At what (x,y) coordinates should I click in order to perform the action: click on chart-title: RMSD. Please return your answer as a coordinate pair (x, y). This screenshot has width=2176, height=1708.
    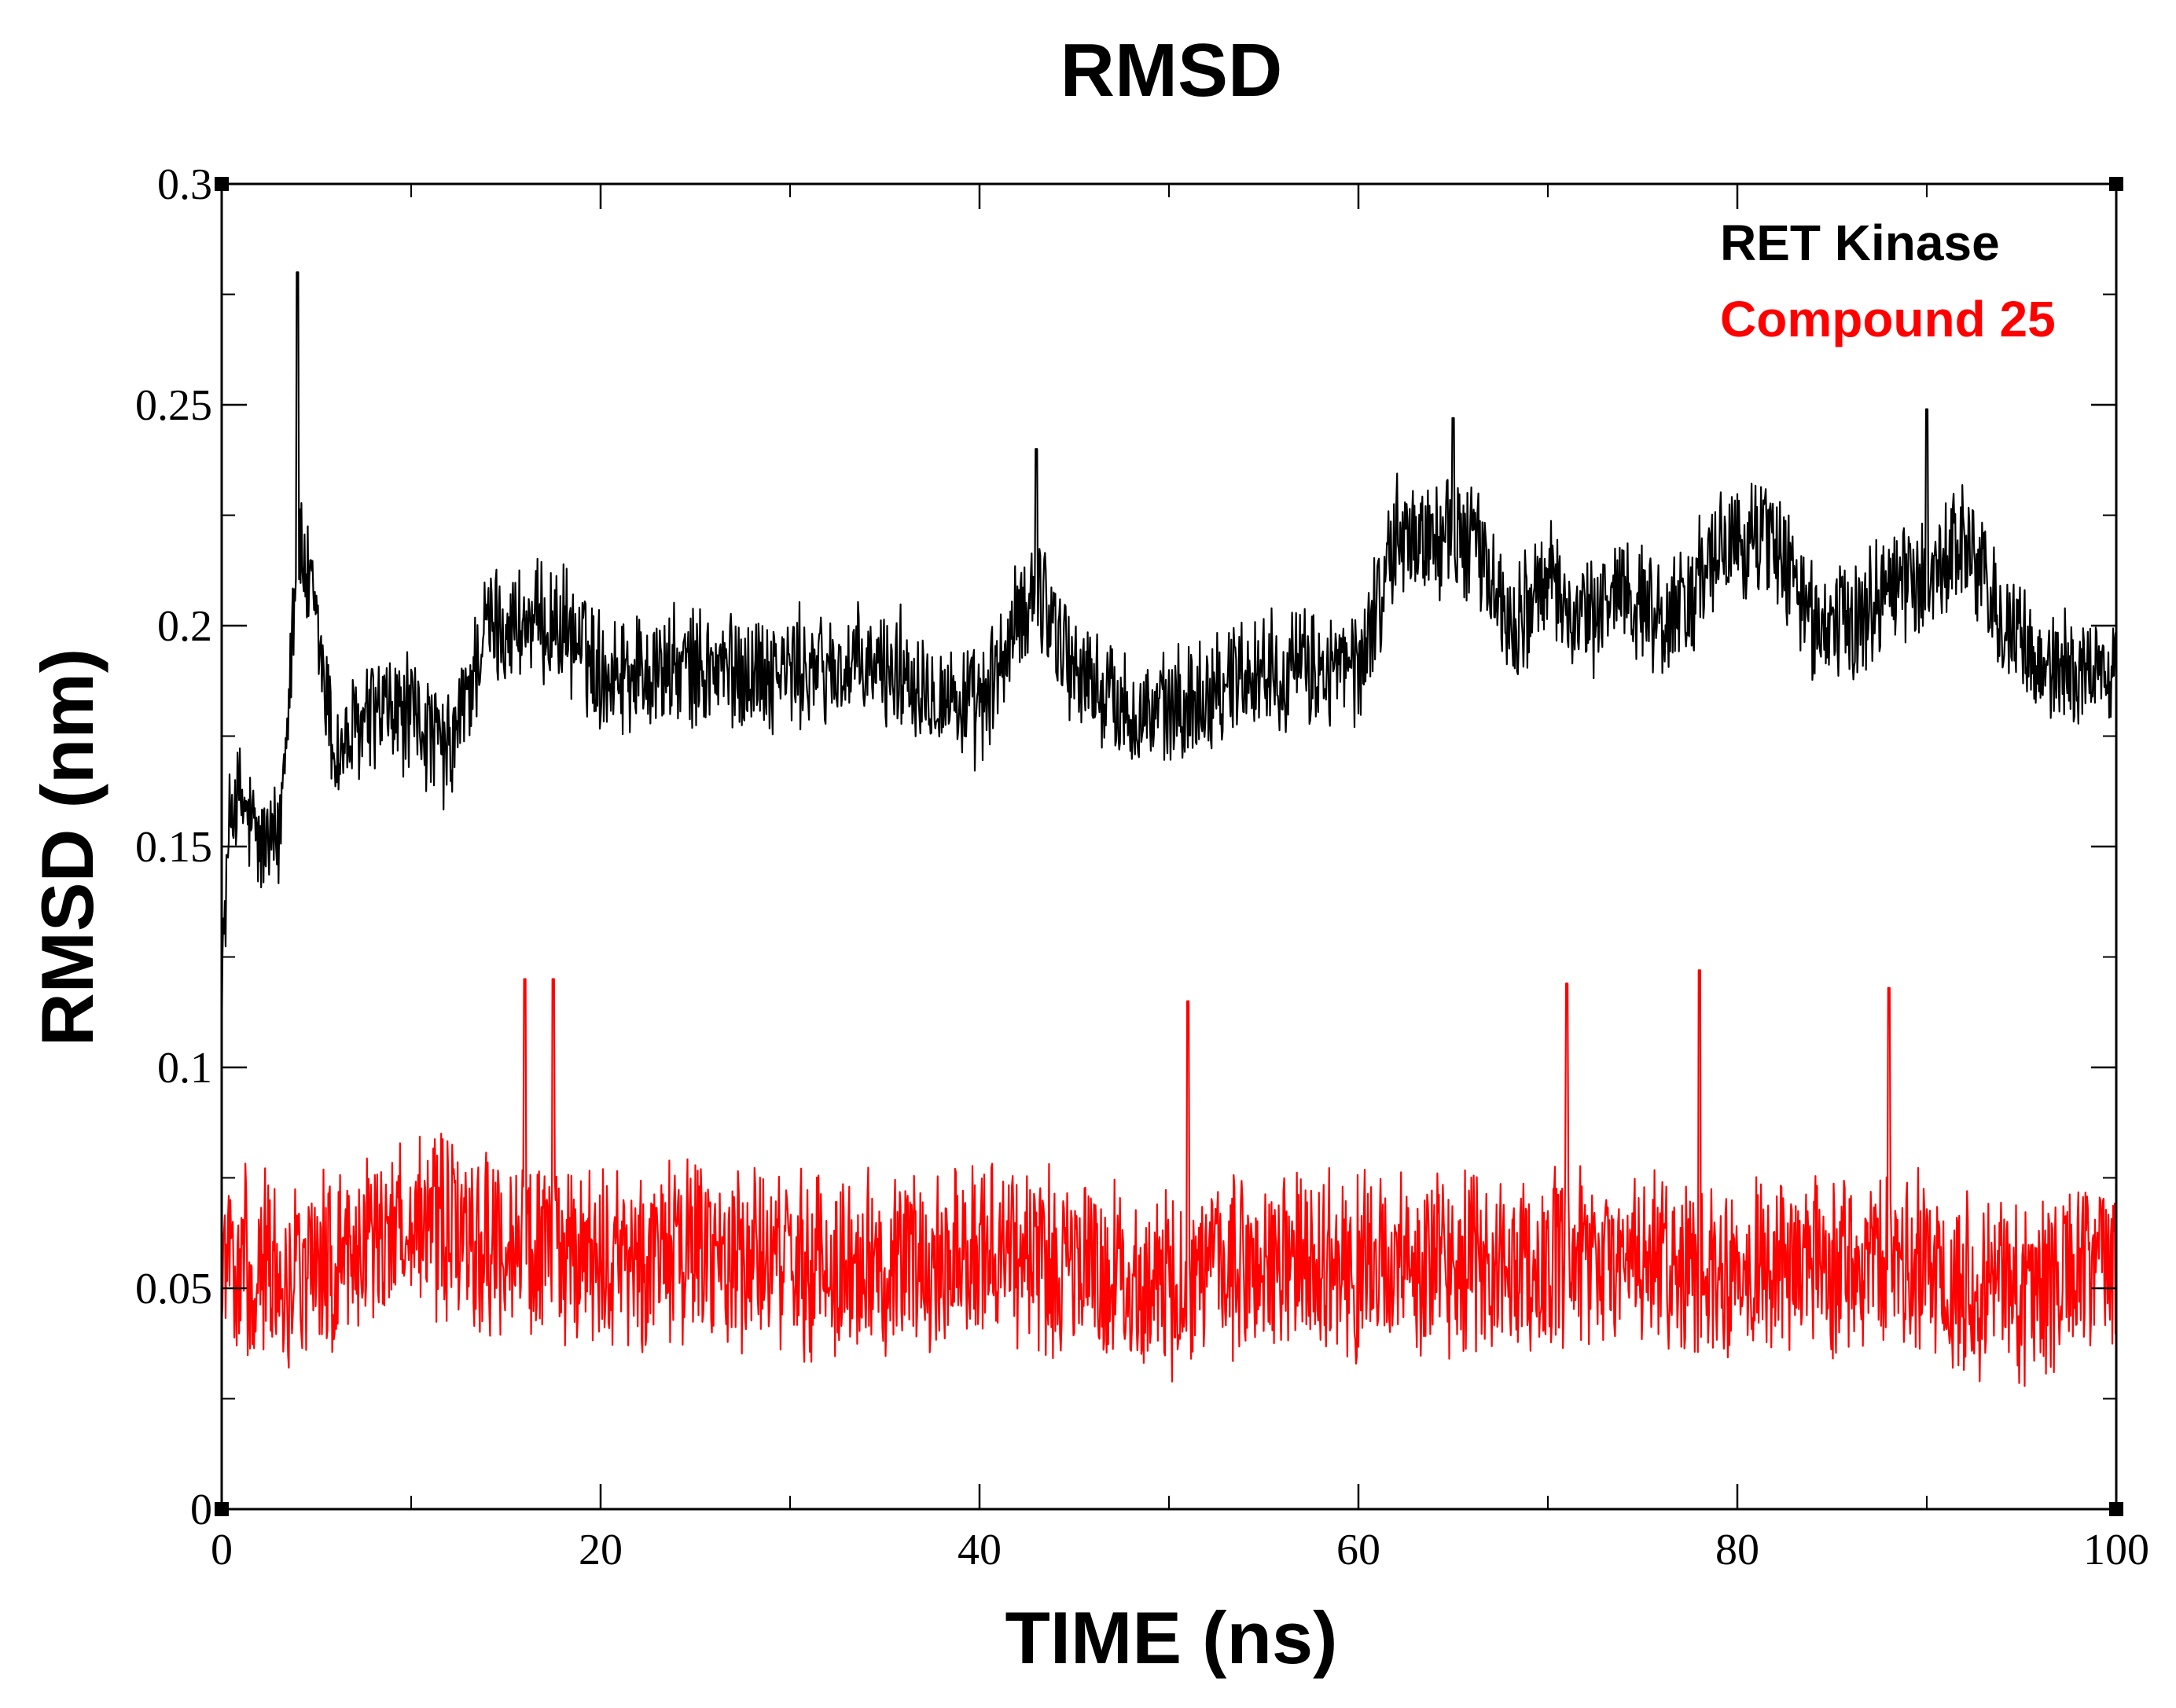
    Looking at the image, I should click on (1171, 70).